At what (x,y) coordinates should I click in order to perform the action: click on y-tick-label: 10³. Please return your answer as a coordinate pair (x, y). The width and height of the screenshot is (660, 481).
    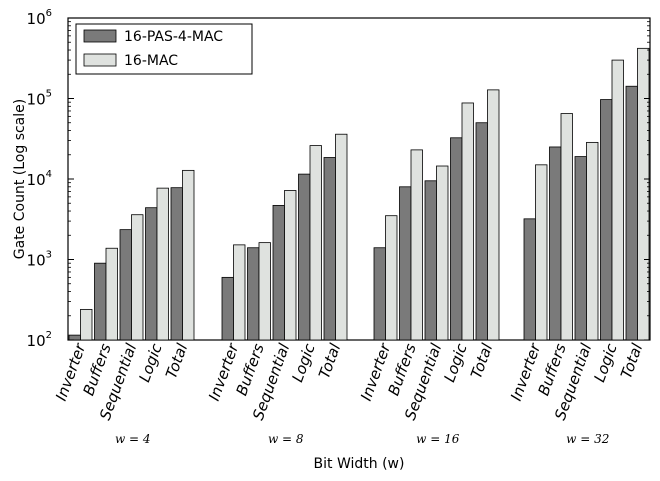
    Looking at the image, I should click on (39, 260).